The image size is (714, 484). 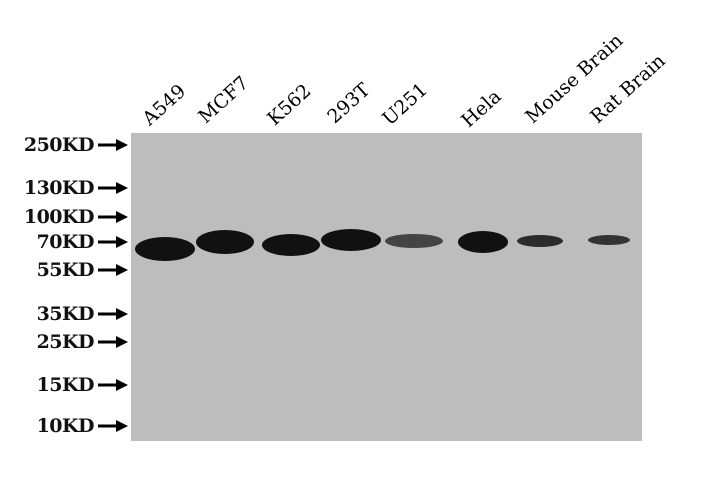 I want to click on marker-130kd: 130KD, so click(x=64, y=188).